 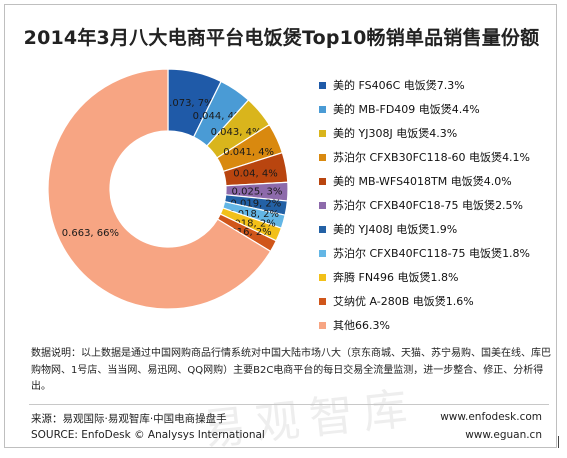 I want to click on legend-label: 奔腾 FN496 电饭煲, so click(x=382, y=277).